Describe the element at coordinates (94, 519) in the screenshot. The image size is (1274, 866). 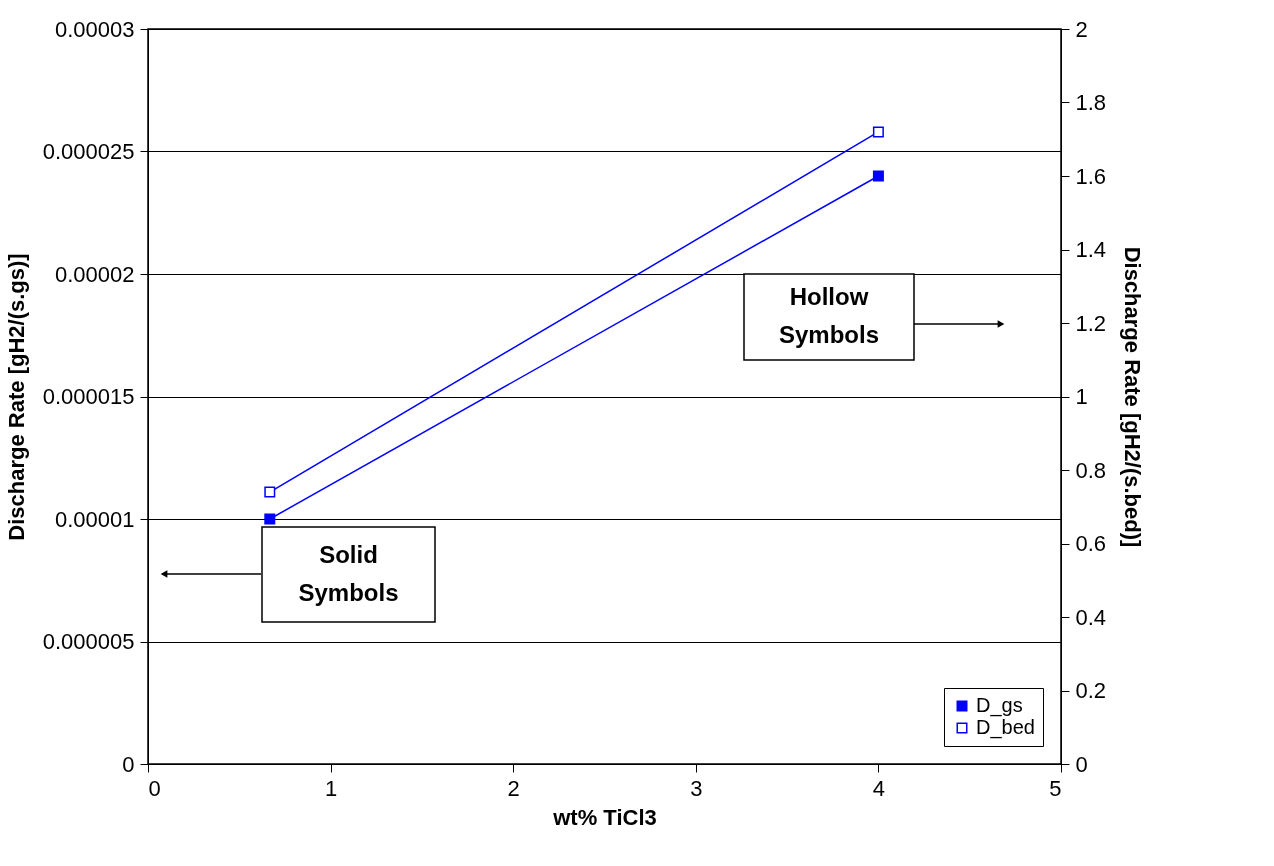
I see `y-tick-label: 0.00001` at that location.